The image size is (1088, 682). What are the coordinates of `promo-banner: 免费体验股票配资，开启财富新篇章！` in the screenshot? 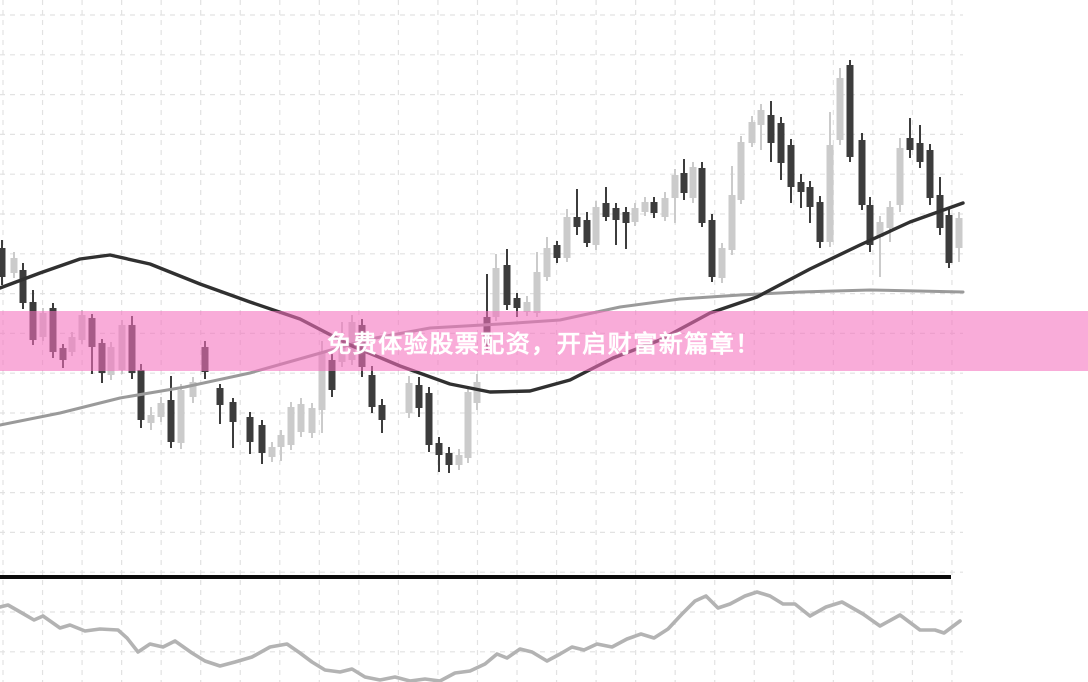 It's located at (544, 341).